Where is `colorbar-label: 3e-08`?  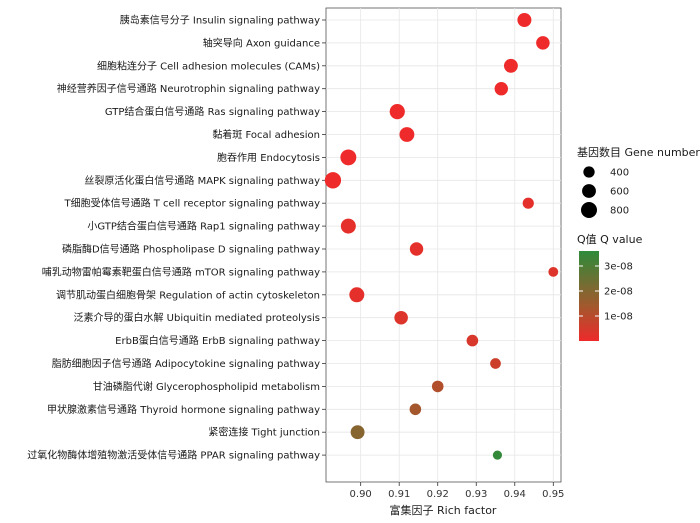
colorbar-label: 3e-08 is located at coordinates (618, 267).